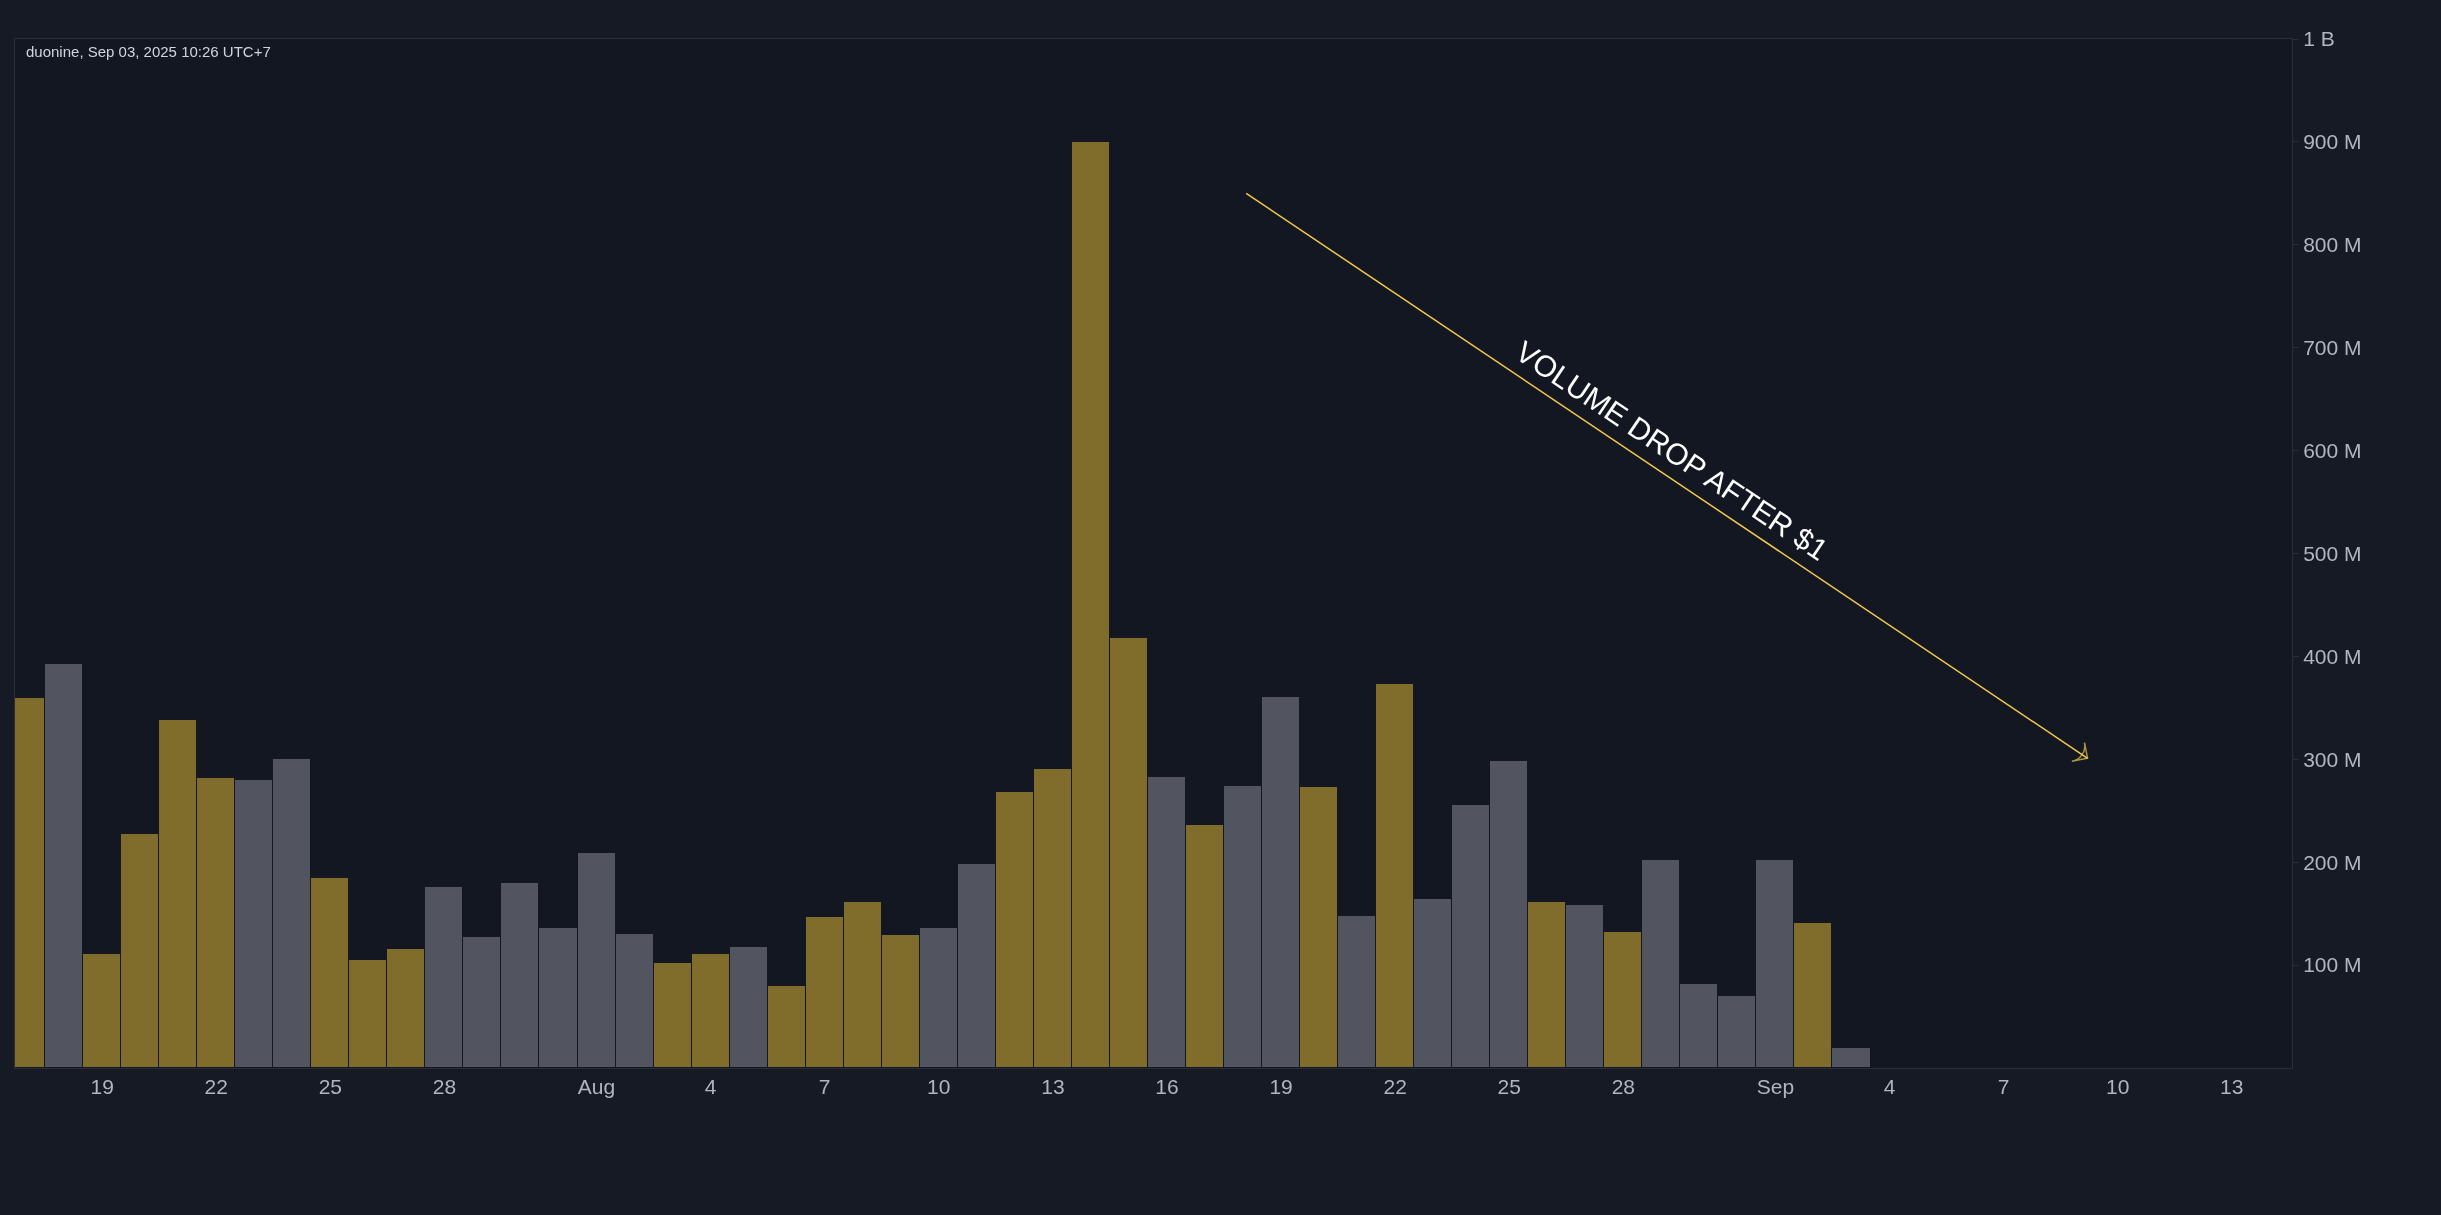  I want to click on x-tick-label: 16, so click(1167, 1087).